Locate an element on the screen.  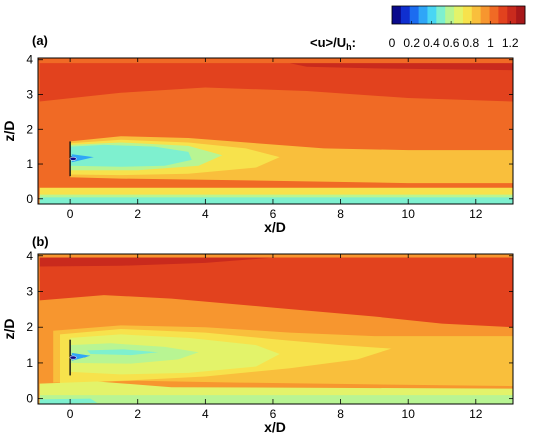
colorbar-tick-label: 1.2 is located at coordinates (510, 43).